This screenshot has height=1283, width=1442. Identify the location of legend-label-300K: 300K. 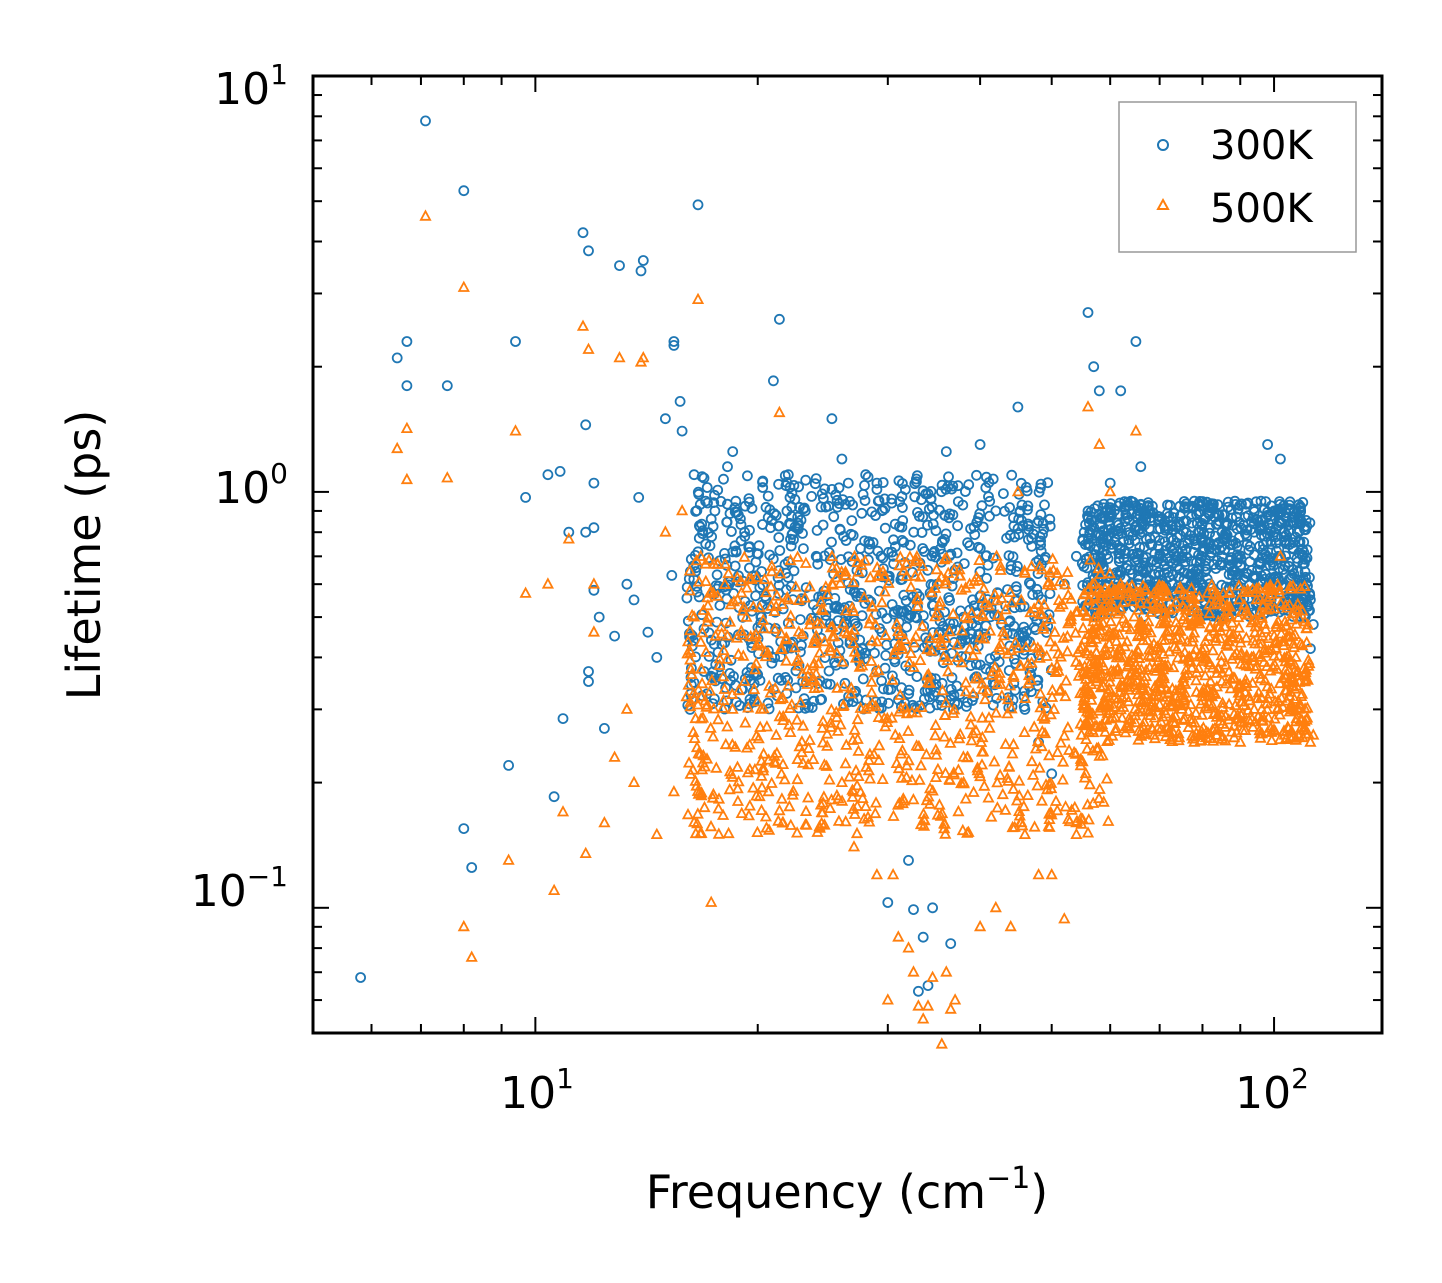
(1262, 146).